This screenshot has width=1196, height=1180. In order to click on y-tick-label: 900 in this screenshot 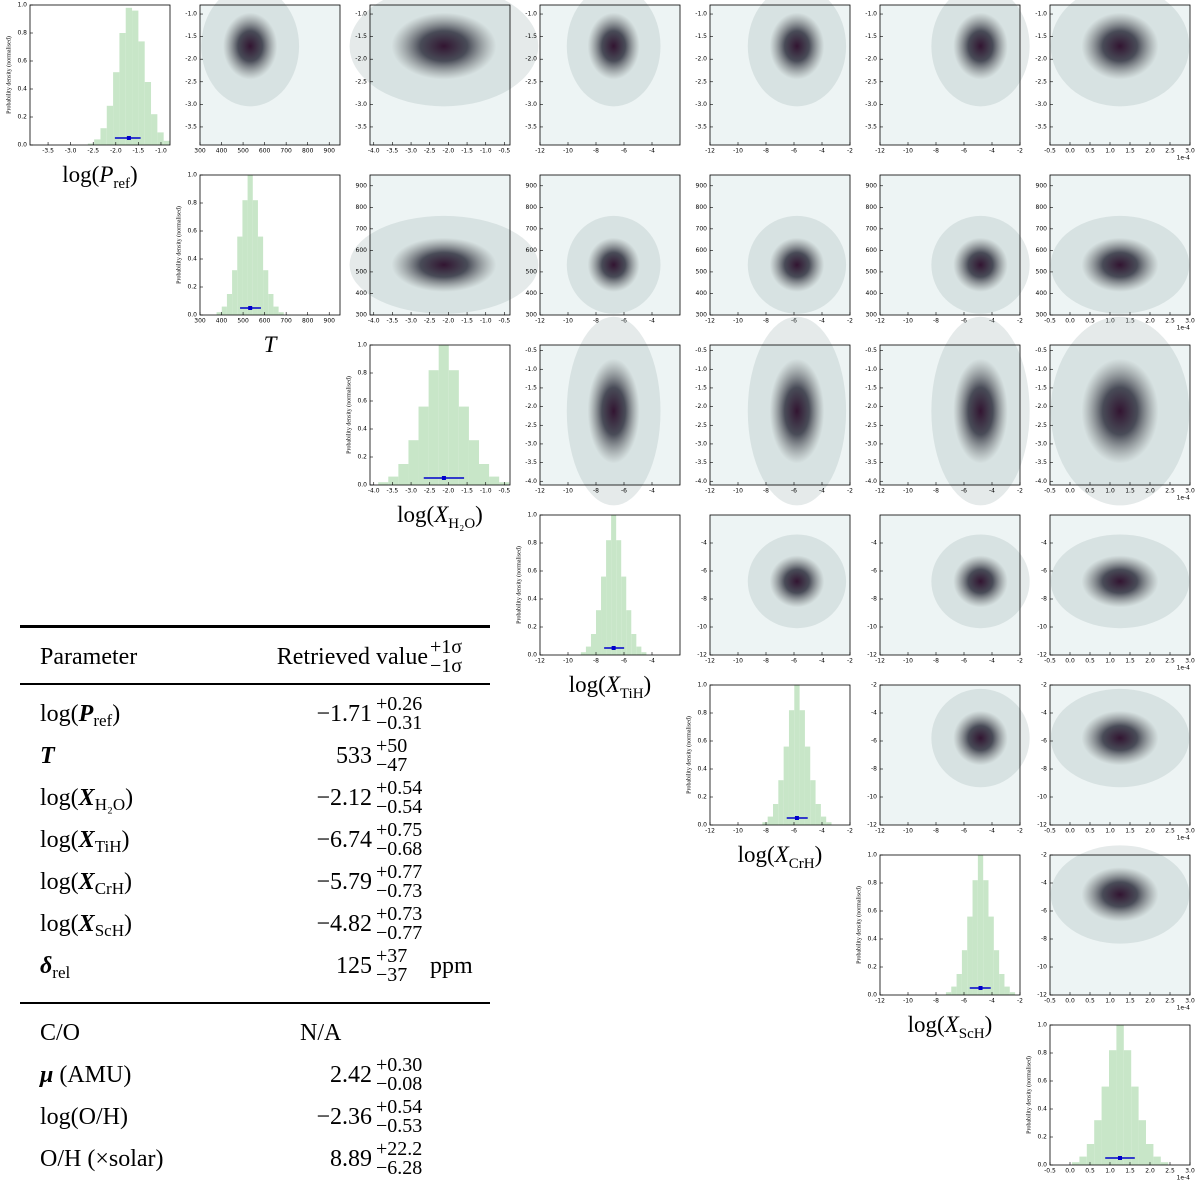, I will do `click(532, 185)`.